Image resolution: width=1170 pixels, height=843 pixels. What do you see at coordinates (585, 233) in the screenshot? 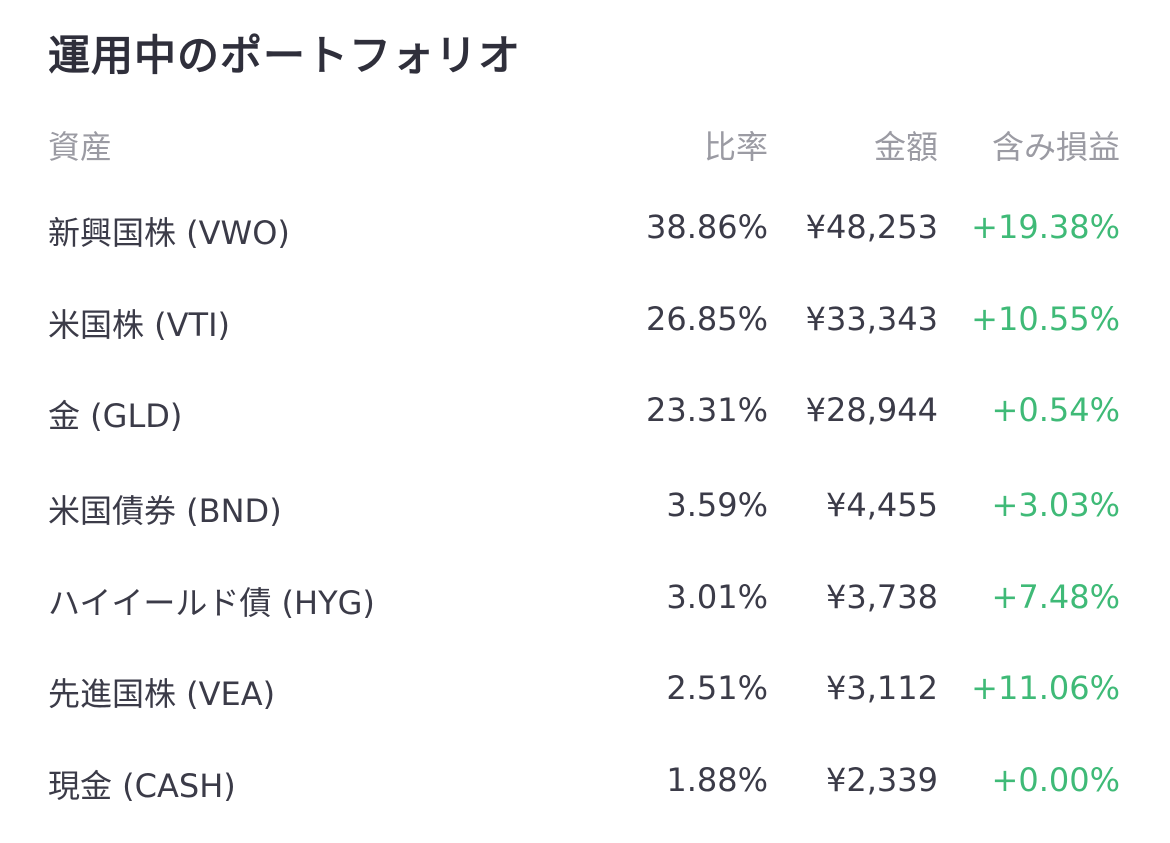
I see `table-row: 新興国株 (VWO) 38.86% ¥48,253 +19.38%` at bounding box center [585, 233].